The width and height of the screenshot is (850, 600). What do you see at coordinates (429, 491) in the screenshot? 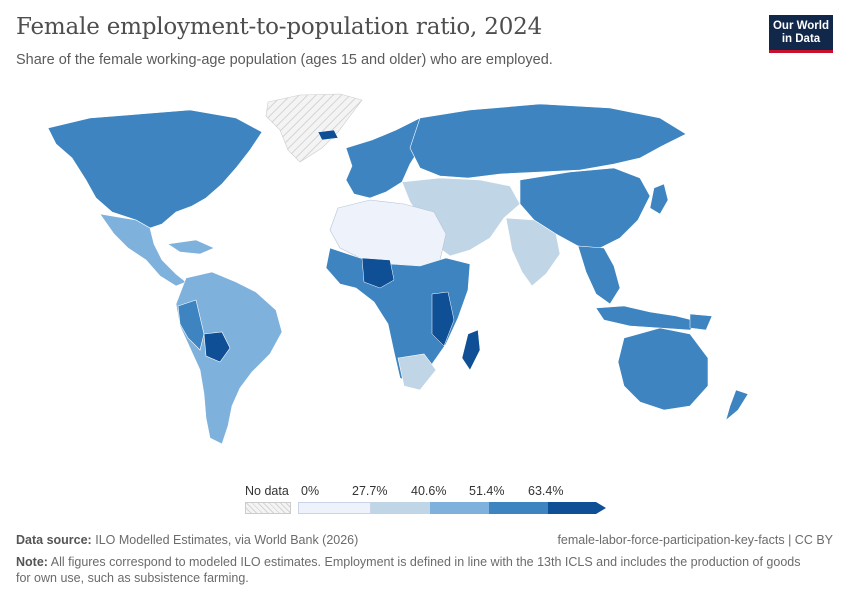
I see `legend-tick-2: 40.6%` at bounding box center [429, 491].